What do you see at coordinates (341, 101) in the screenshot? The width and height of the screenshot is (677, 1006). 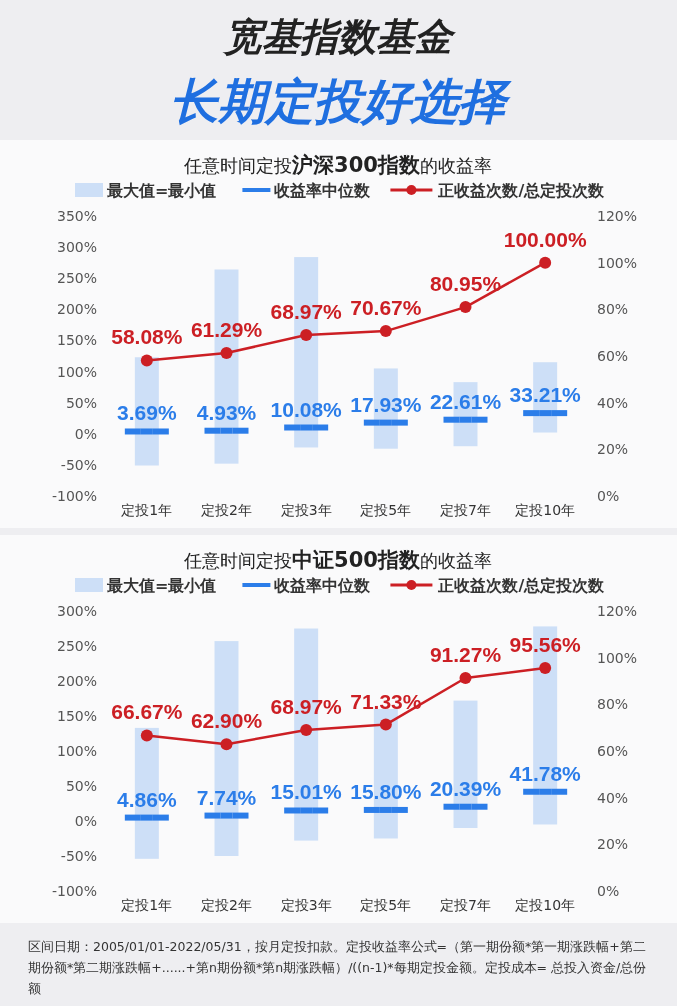 I see `text: 长期定投好选择` at bounding box center [341, 101].